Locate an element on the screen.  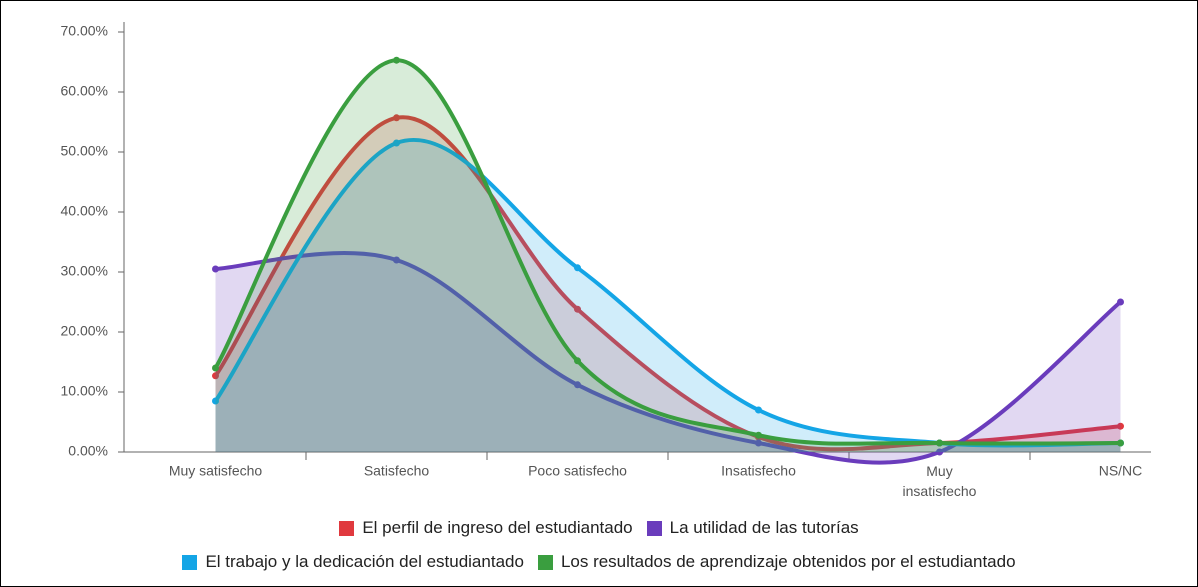
y-tick-label: 50.00% is located at coordinates (84, 151).